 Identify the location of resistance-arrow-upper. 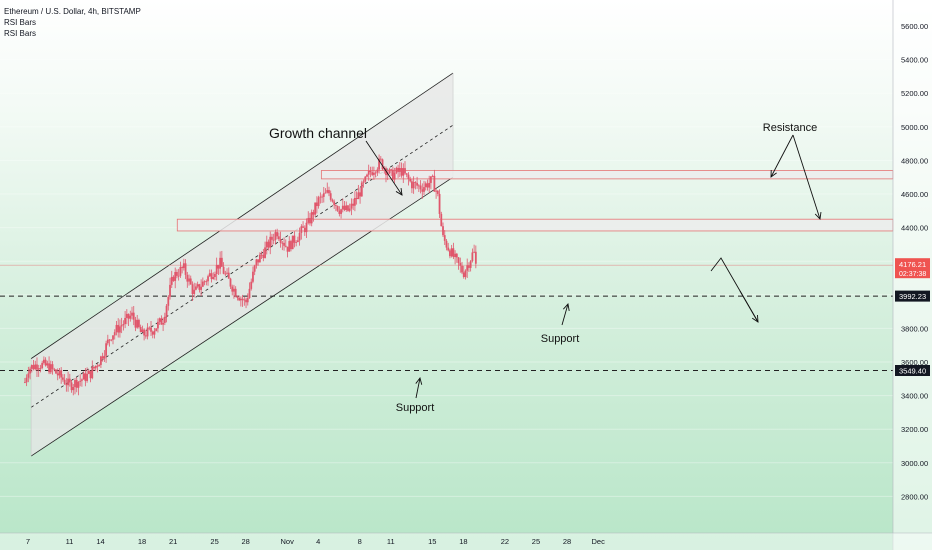
(782, 156).